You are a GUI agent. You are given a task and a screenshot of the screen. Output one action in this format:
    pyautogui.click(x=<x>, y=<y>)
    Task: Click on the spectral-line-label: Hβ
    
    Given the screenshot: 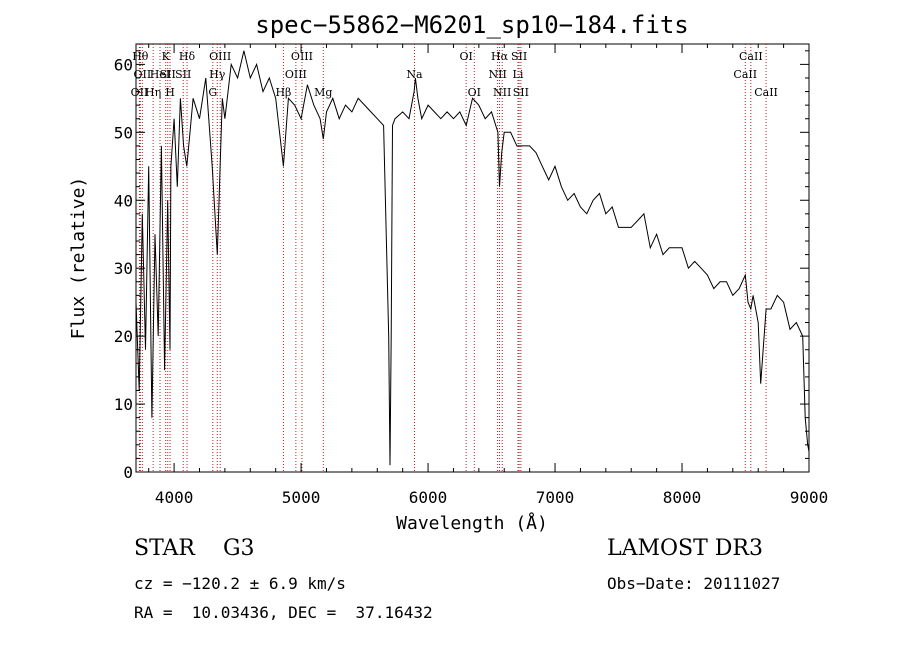 What is the action you would take?
    pyautogui.click(x=283, y=92)
    